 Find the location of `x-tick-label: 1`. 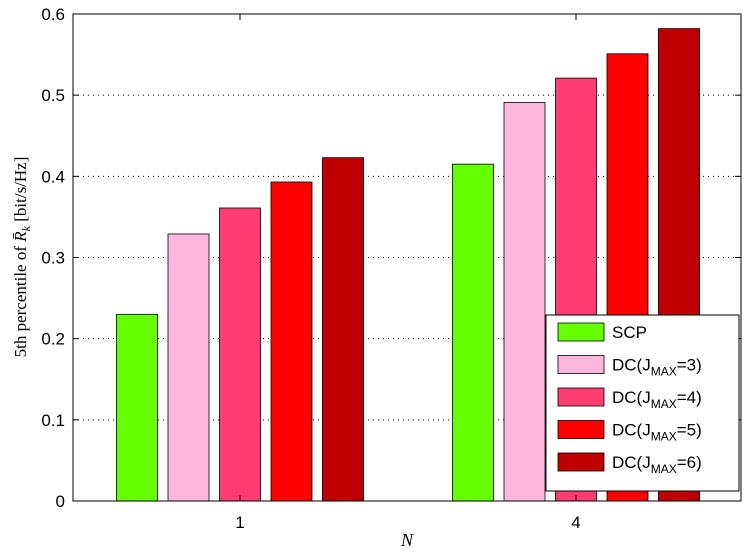

x-tick-label: 1 is located at coordinates (239, 522).